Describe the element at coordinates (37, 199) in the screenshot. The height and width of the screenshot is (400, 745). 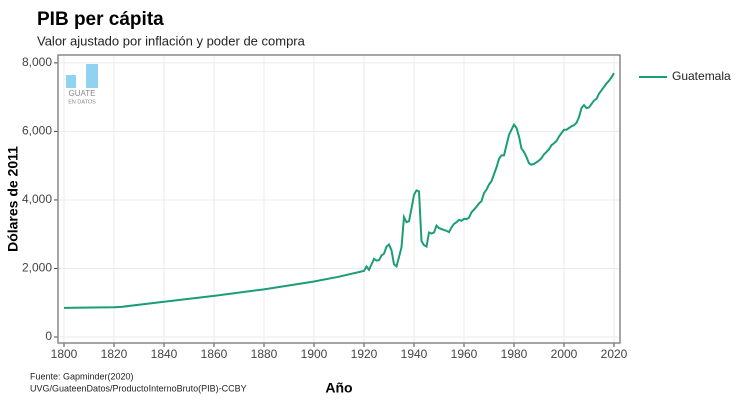
I see `y-tick-label: 4,000` at that location.